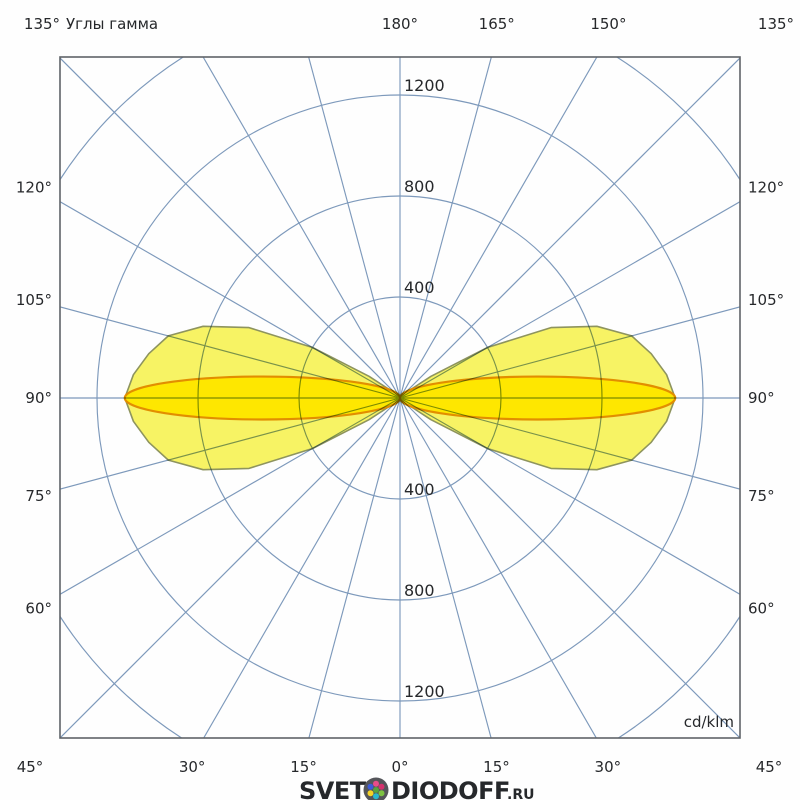  Describe the element at coordinates (42, 24) in the screenshot. I see `angle-label-top-left-corner: 135°` at that location.